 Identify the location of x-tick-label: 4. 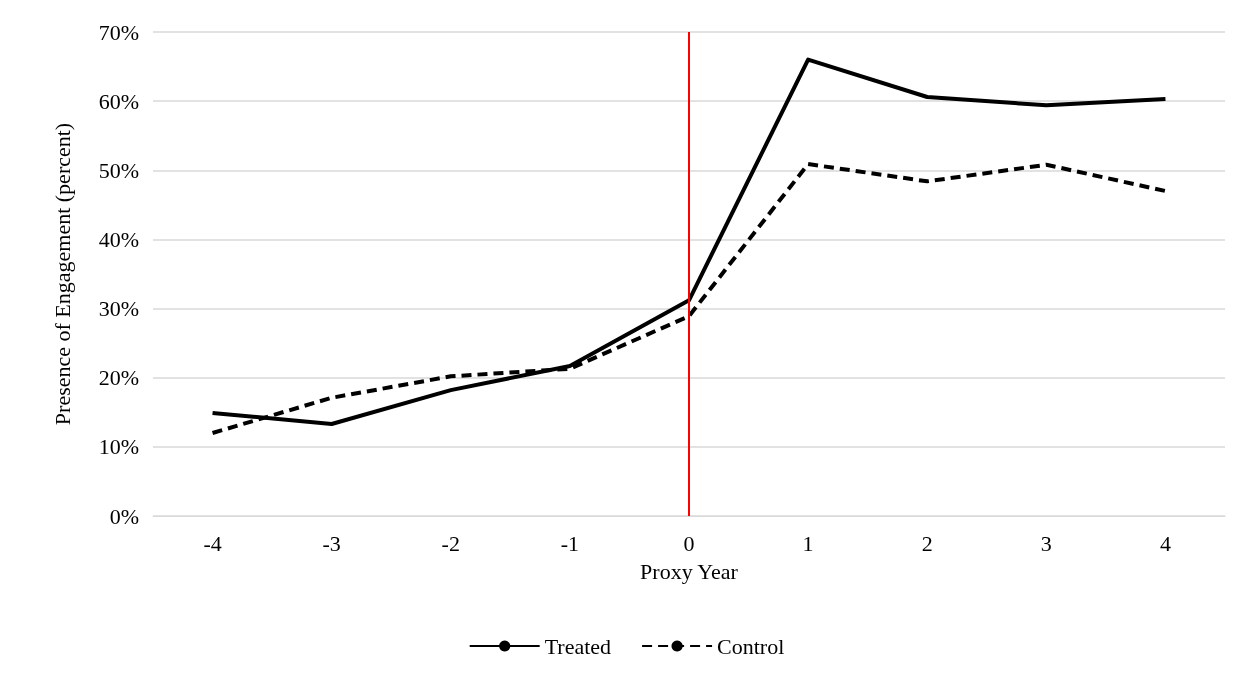
(1165, 543).